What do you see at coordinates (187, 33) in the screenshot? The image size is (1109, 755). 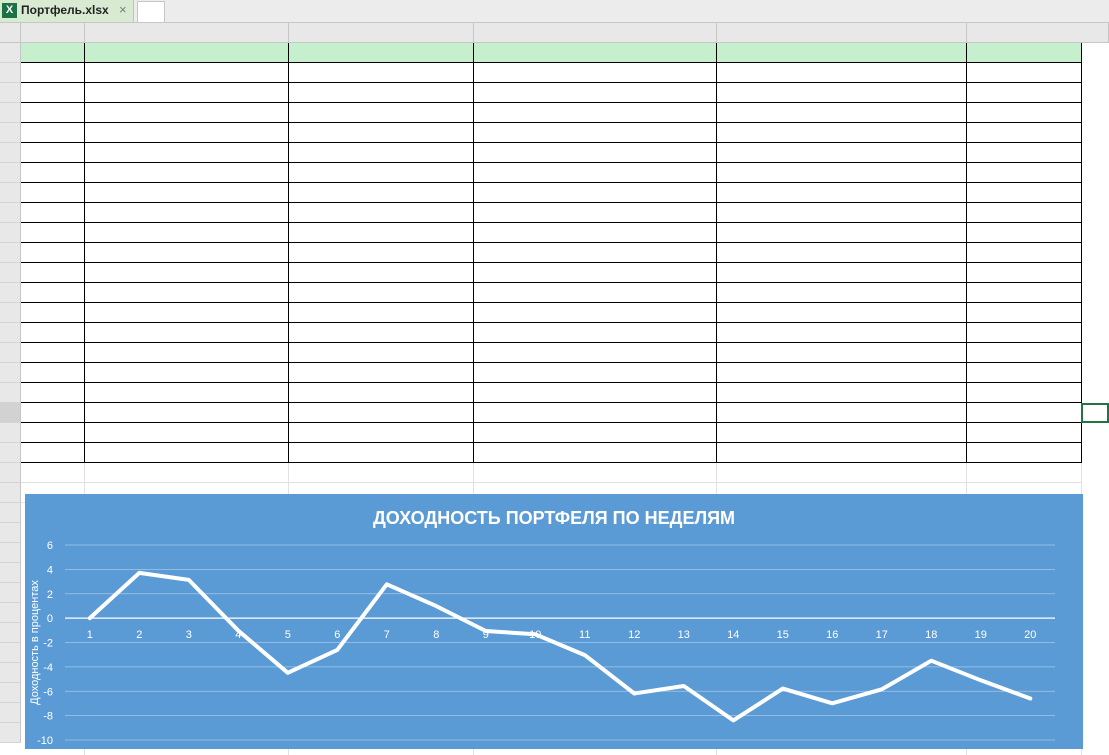 I see `column-header-b` at bounding box center [187, 33].